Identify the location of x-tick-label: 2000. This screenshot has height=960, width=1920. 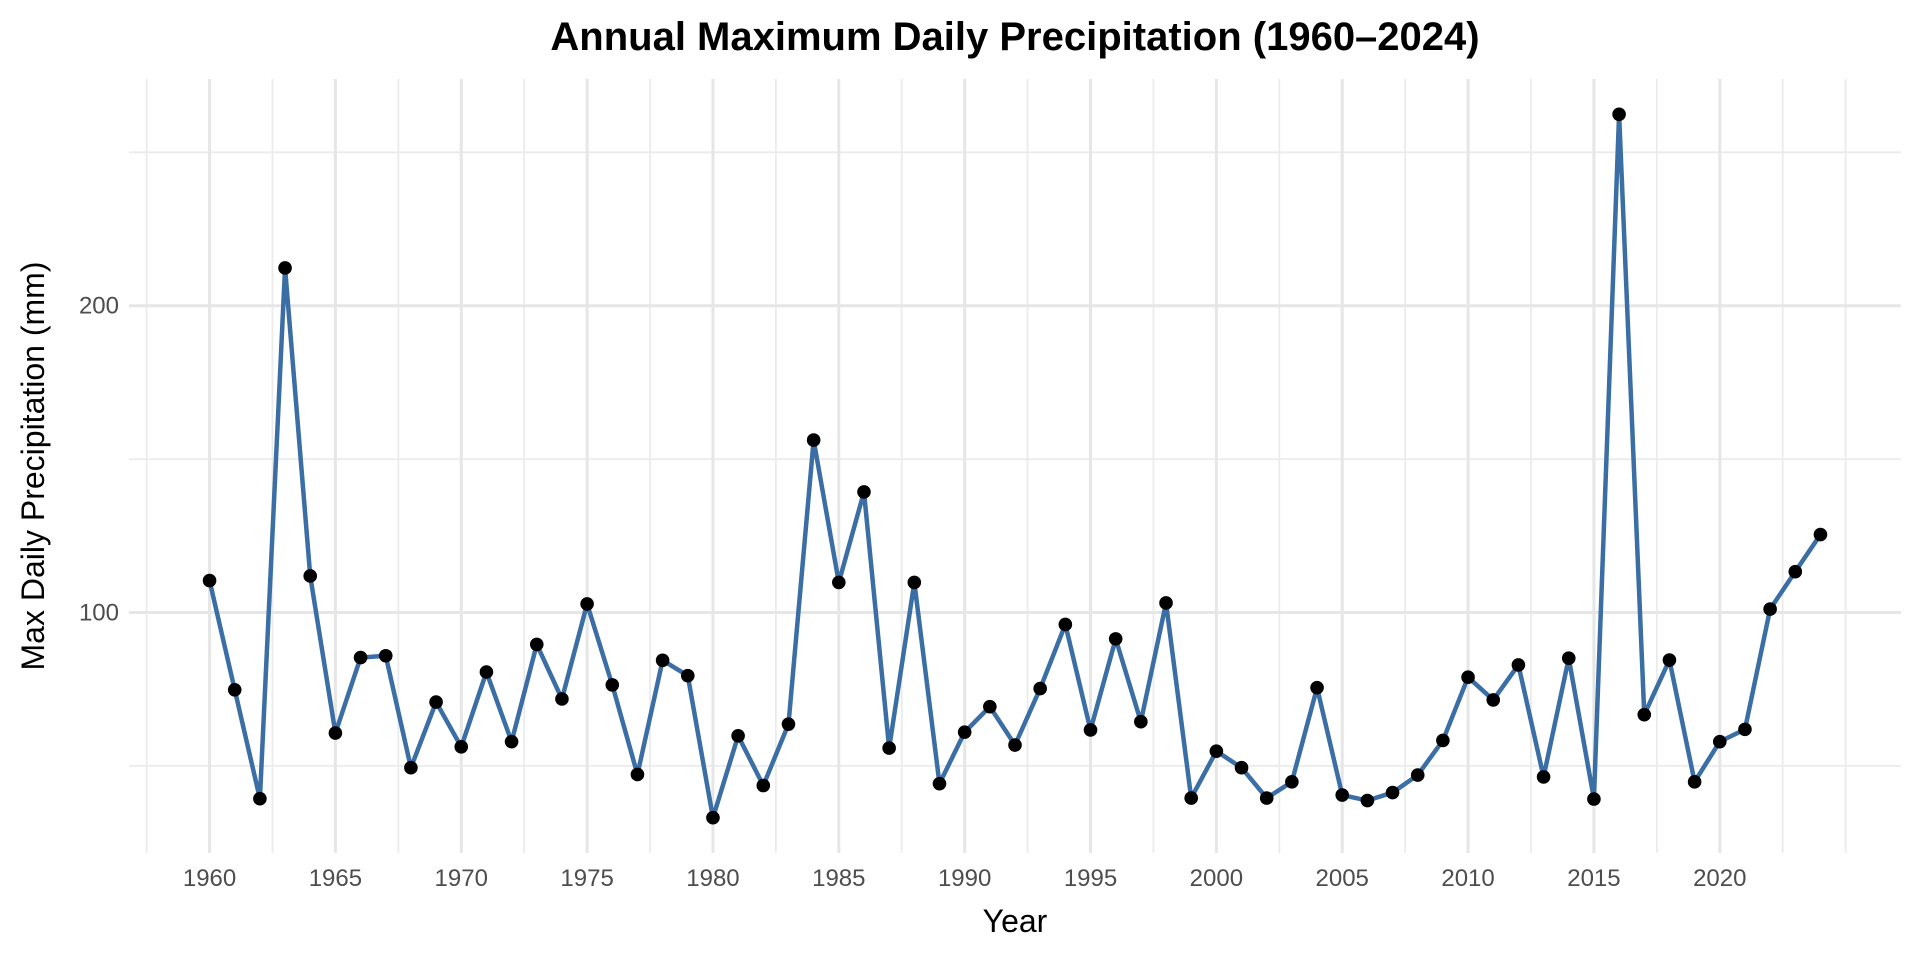
(1216, 878).